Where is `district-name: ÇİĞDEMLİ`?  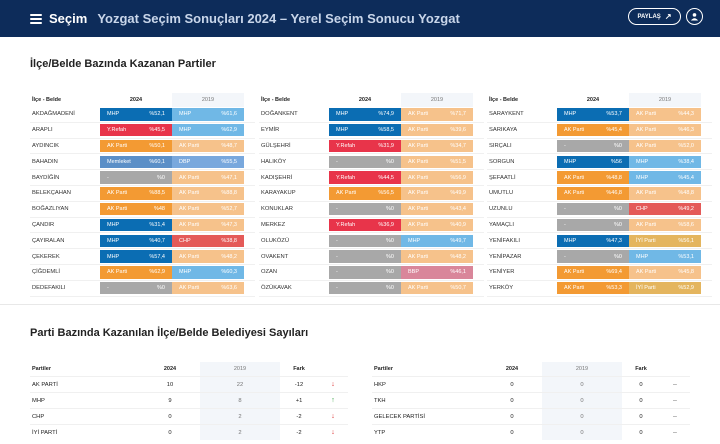
district-name: ÇİĞDEMLİ is located at coordinates (46, 272).